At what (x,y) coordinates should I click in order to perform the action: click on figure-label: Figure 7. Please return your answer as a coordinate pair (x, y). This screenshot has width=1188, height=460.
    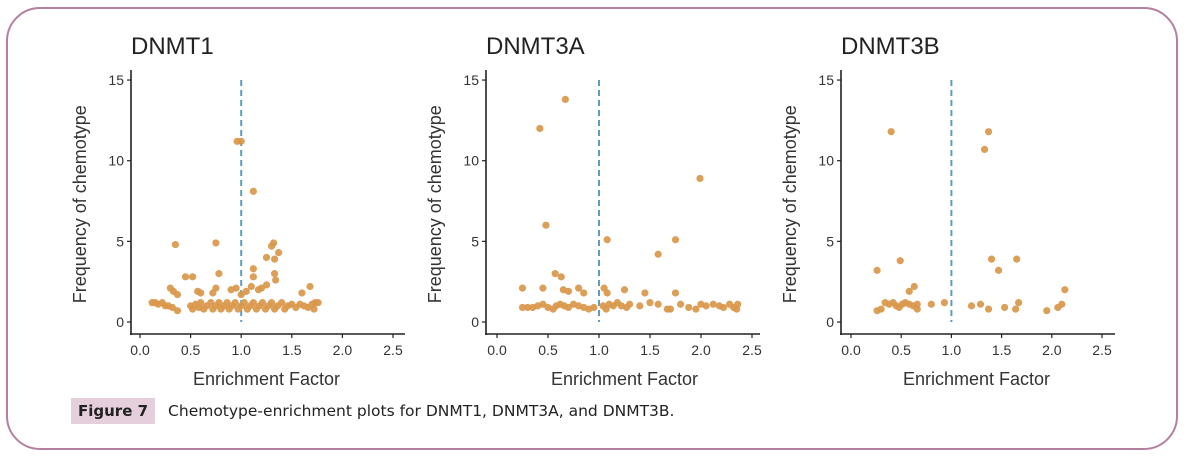
    Looking at the image, I should click on (113, 411).